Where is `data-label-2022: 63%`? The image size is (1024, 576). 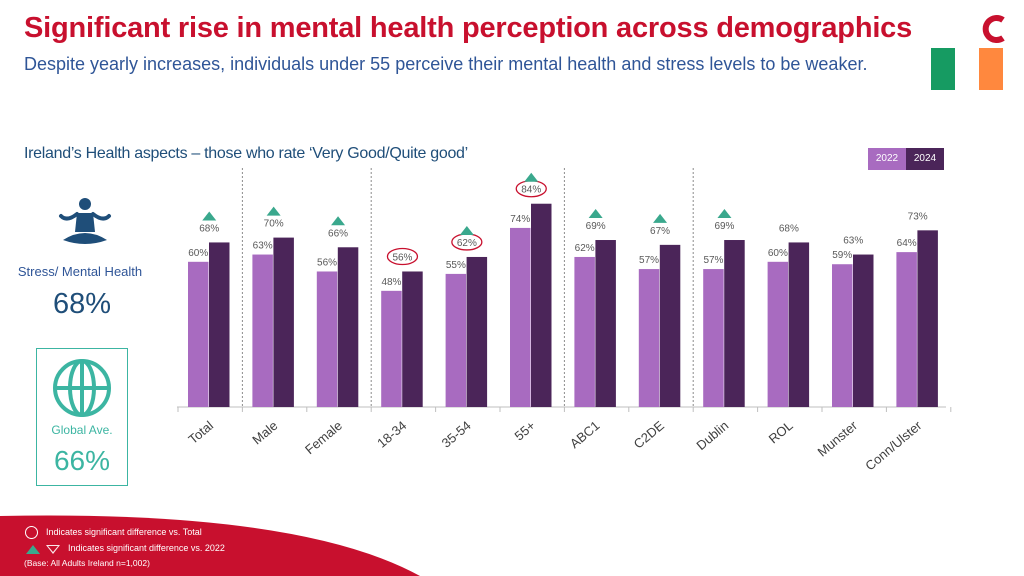 data-label-2022: 63% is located at coordinates (263, 246).